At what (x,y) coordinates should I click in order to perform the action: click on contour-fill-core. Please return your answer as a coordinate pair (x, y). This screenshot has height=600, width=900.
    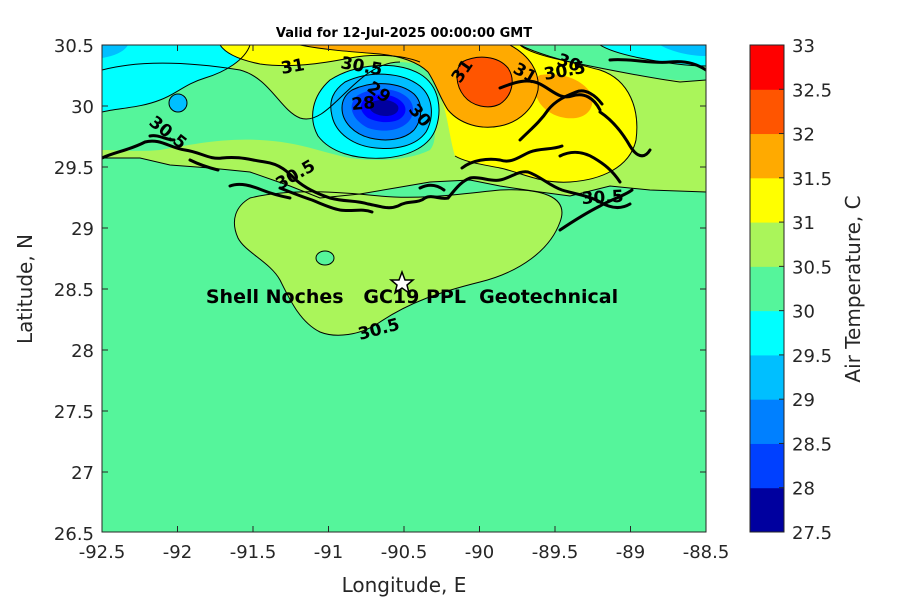
    Looking at the image, I should click on (384, 107).